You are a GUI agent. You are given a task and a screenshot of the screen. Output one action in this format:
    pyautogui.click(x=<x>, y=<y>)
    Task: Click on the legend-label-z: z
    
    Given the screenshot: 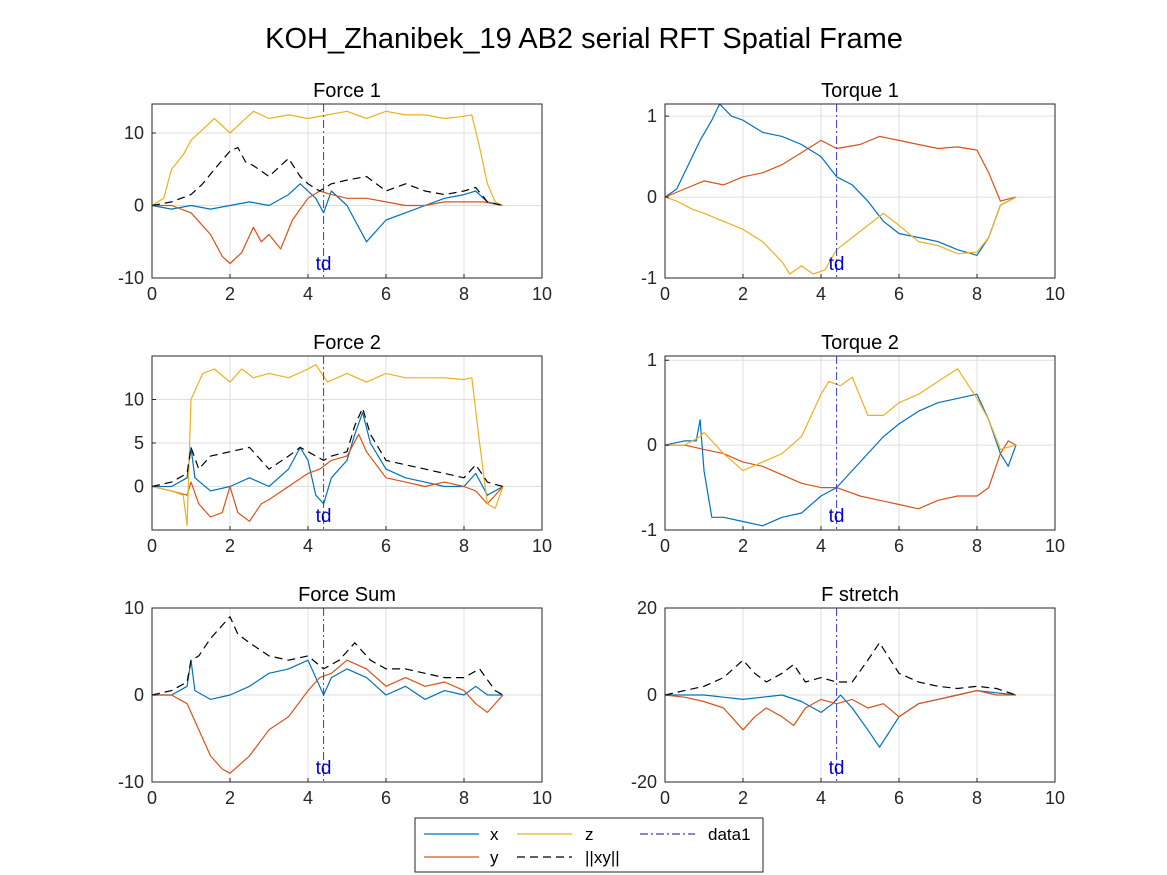 What is the action you would take?
    pyautogui.click(x=589, y=834)
    